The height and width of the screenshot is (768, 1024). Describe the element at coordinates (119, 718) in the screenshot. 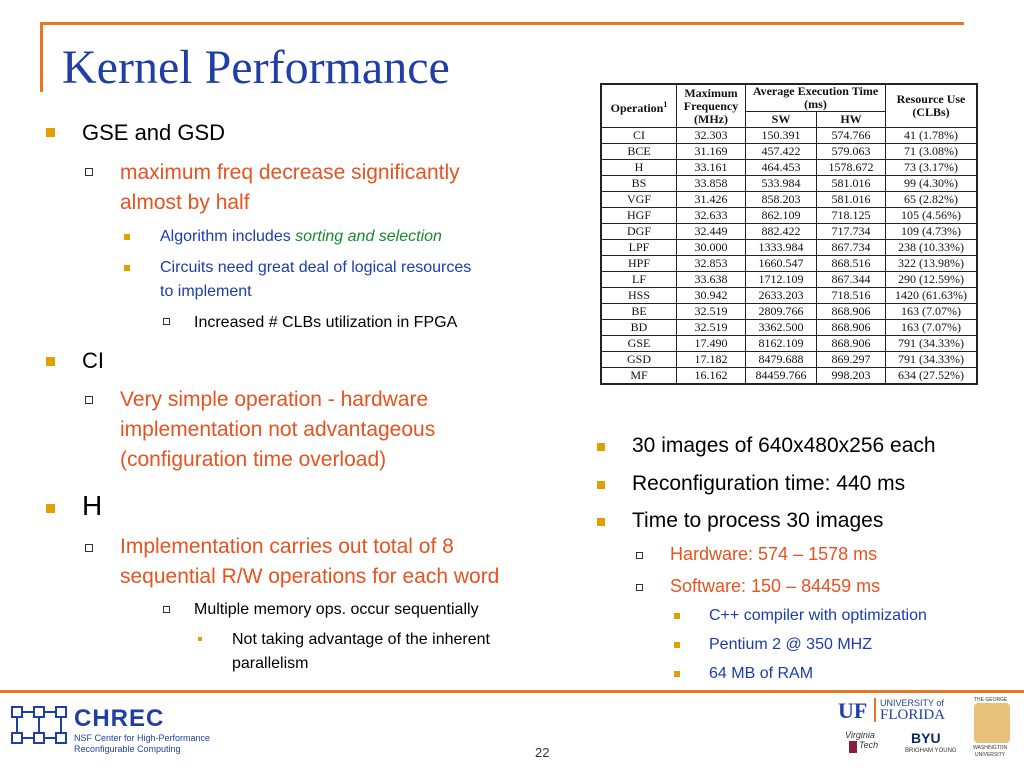

I see `chrec-wordmark: CHREC` at that location.